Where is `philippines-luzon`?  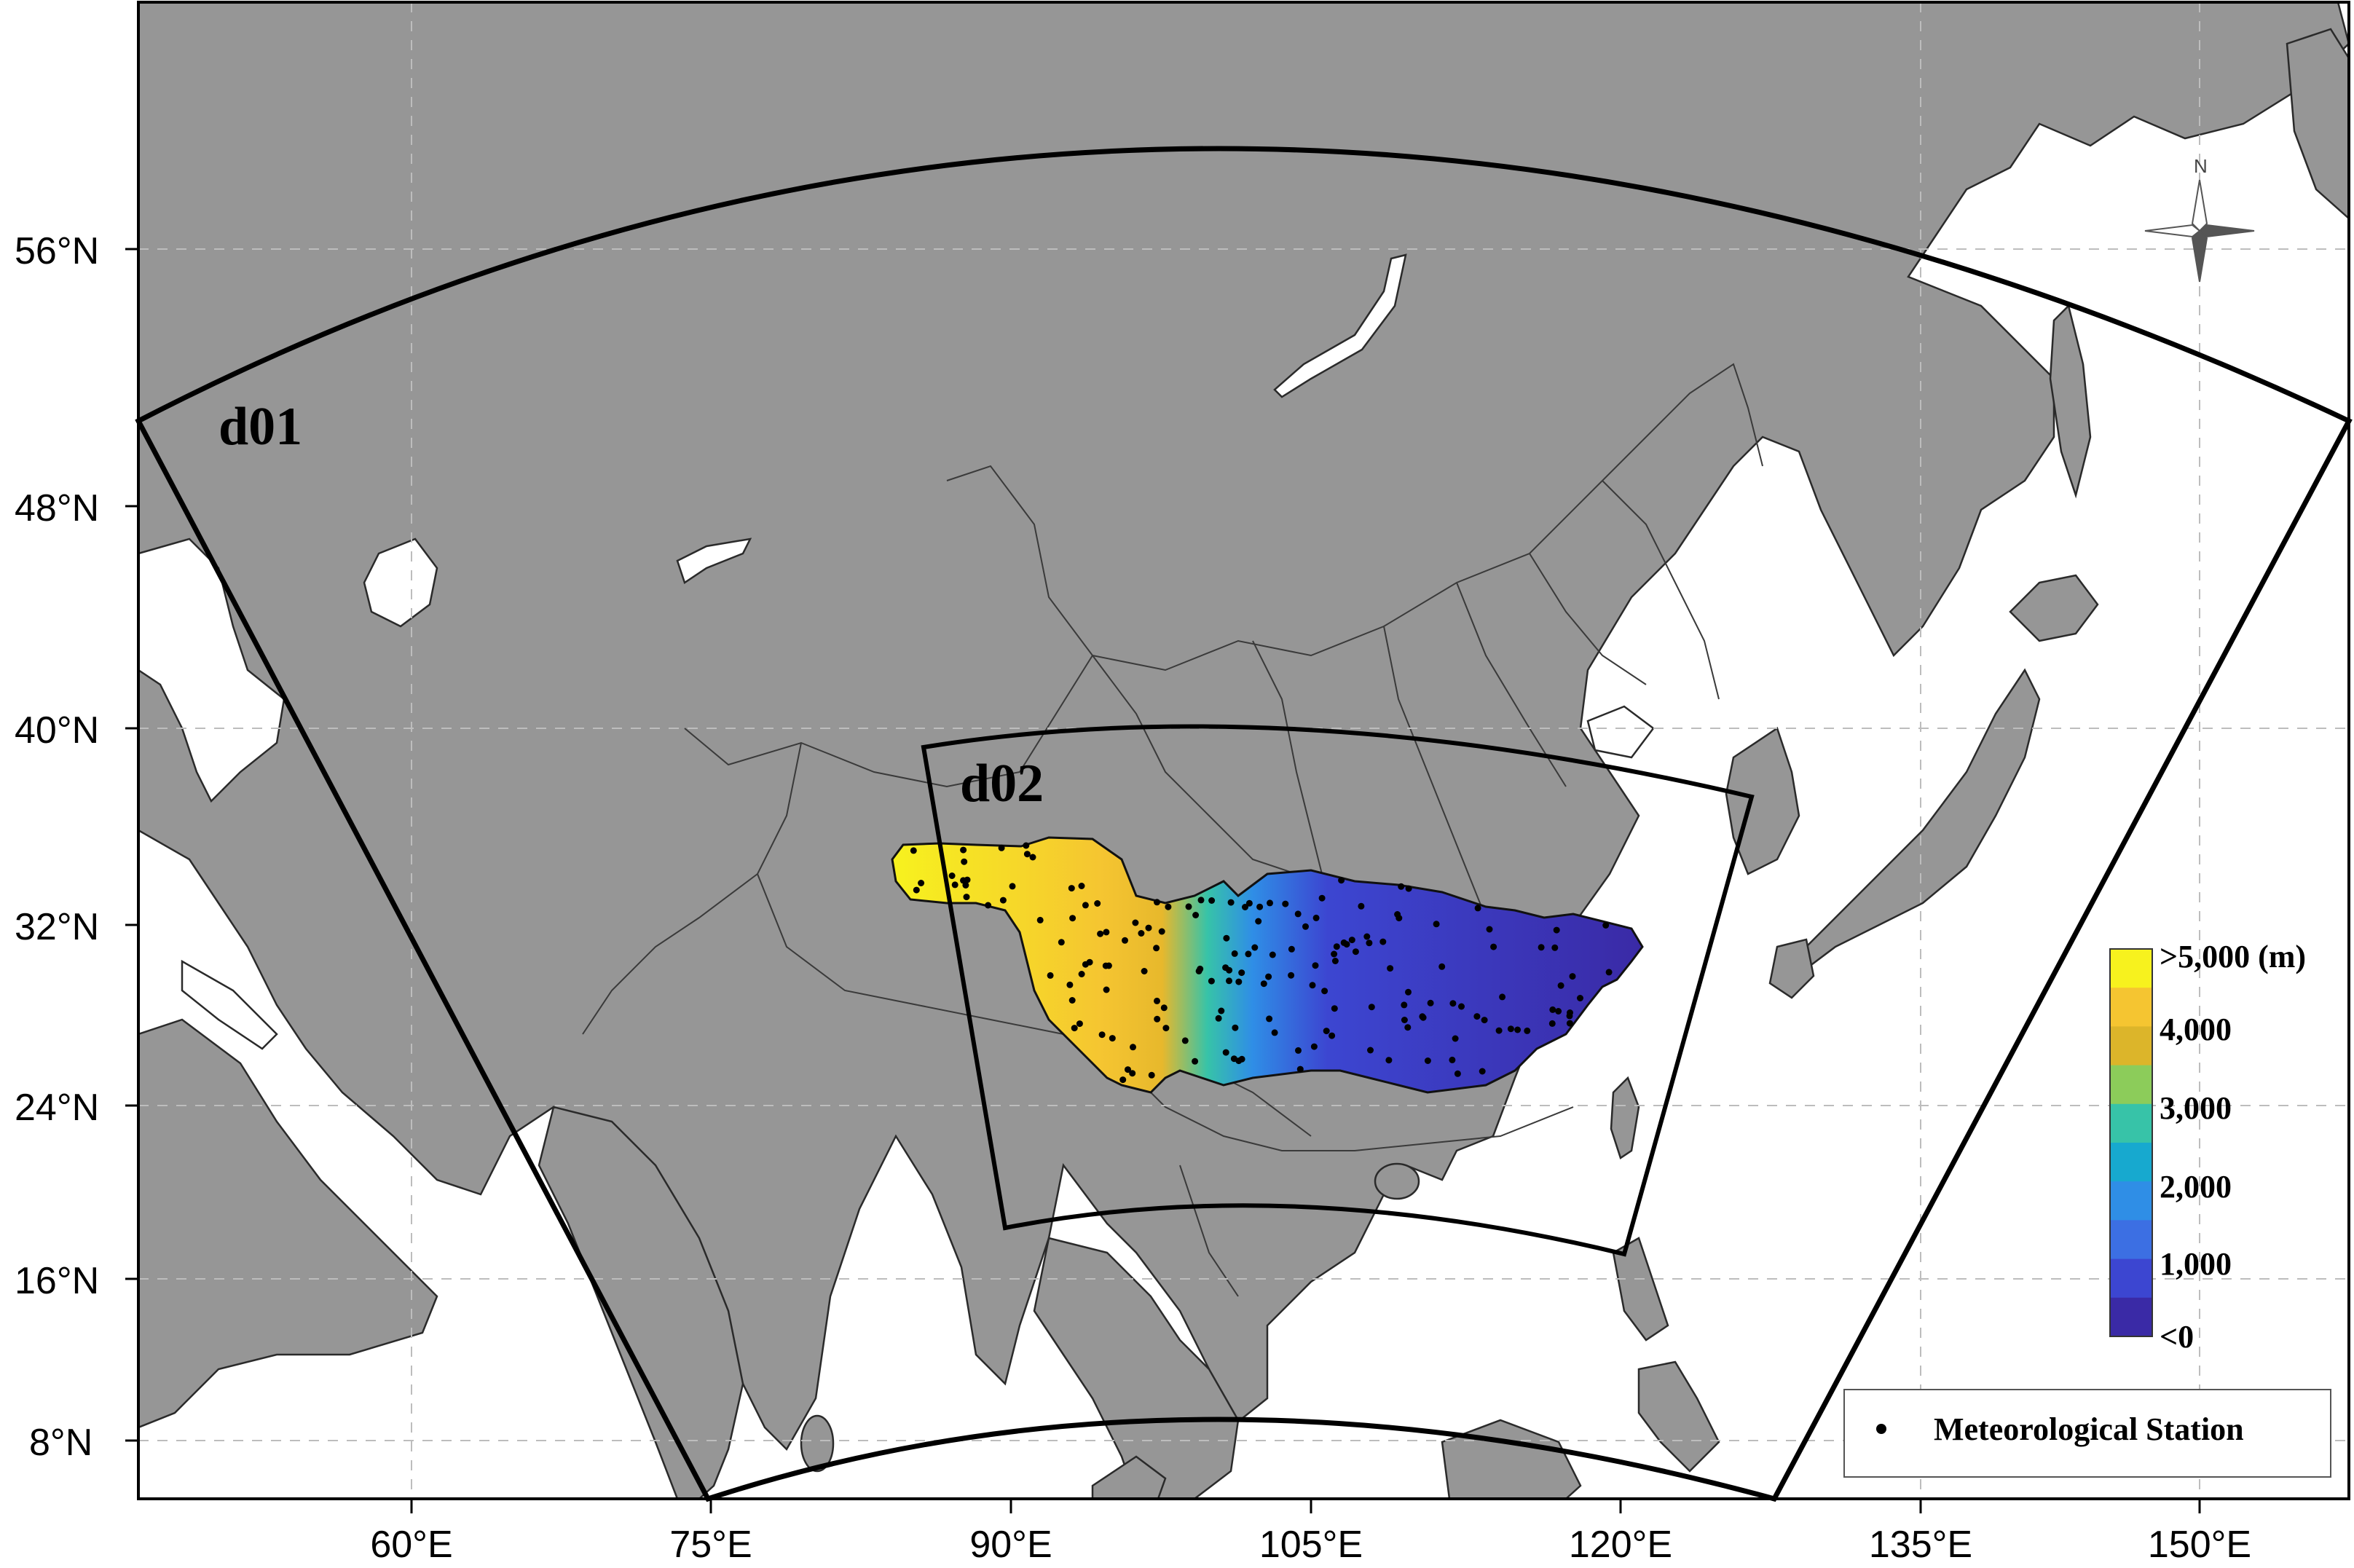
philippines-luzon is located at coordinates (1640, 1289).